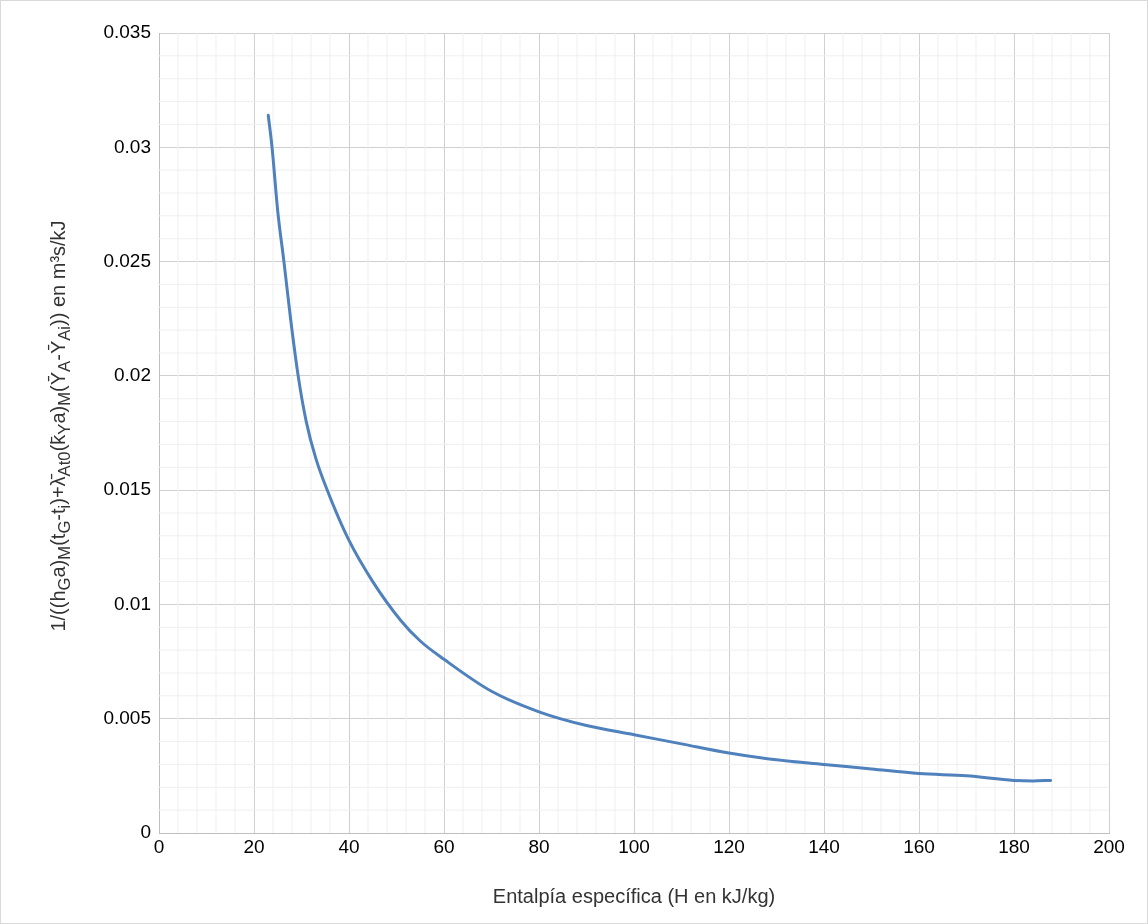  I want to click on x-axis-title: Entalpía específica (H en kJ/kg), so click(634, 895).